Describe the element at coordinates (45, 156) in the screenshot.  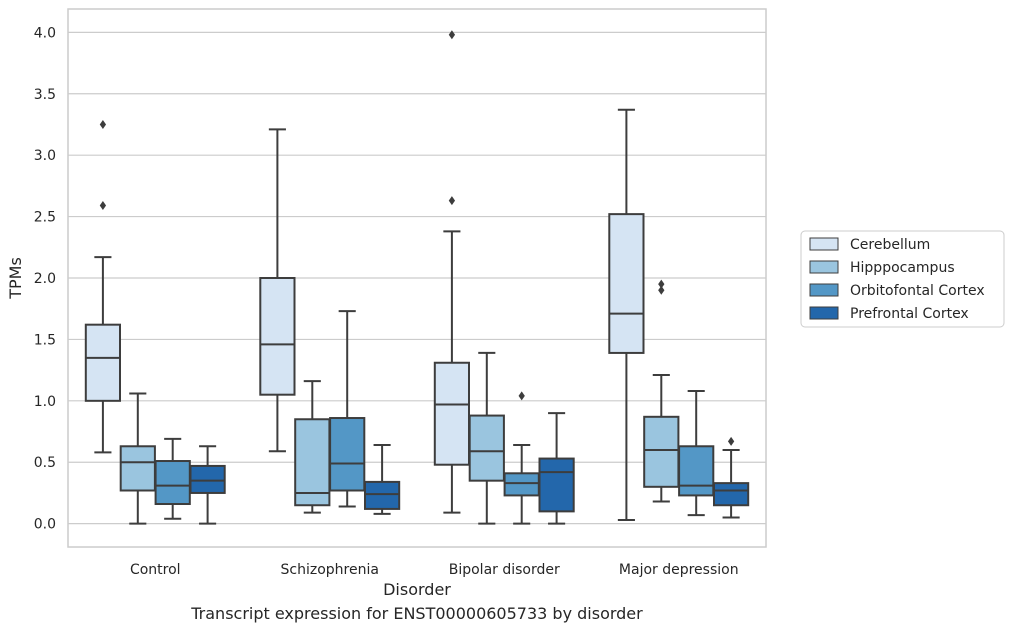
I see `y-tick-label: 3.0` at that location.